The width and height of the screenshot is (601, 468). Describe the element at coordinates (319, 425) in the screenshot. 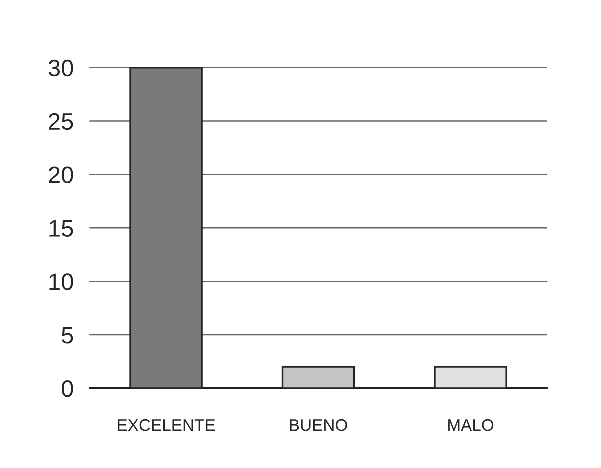

I see `x-tick-label: BUENO` at that location.